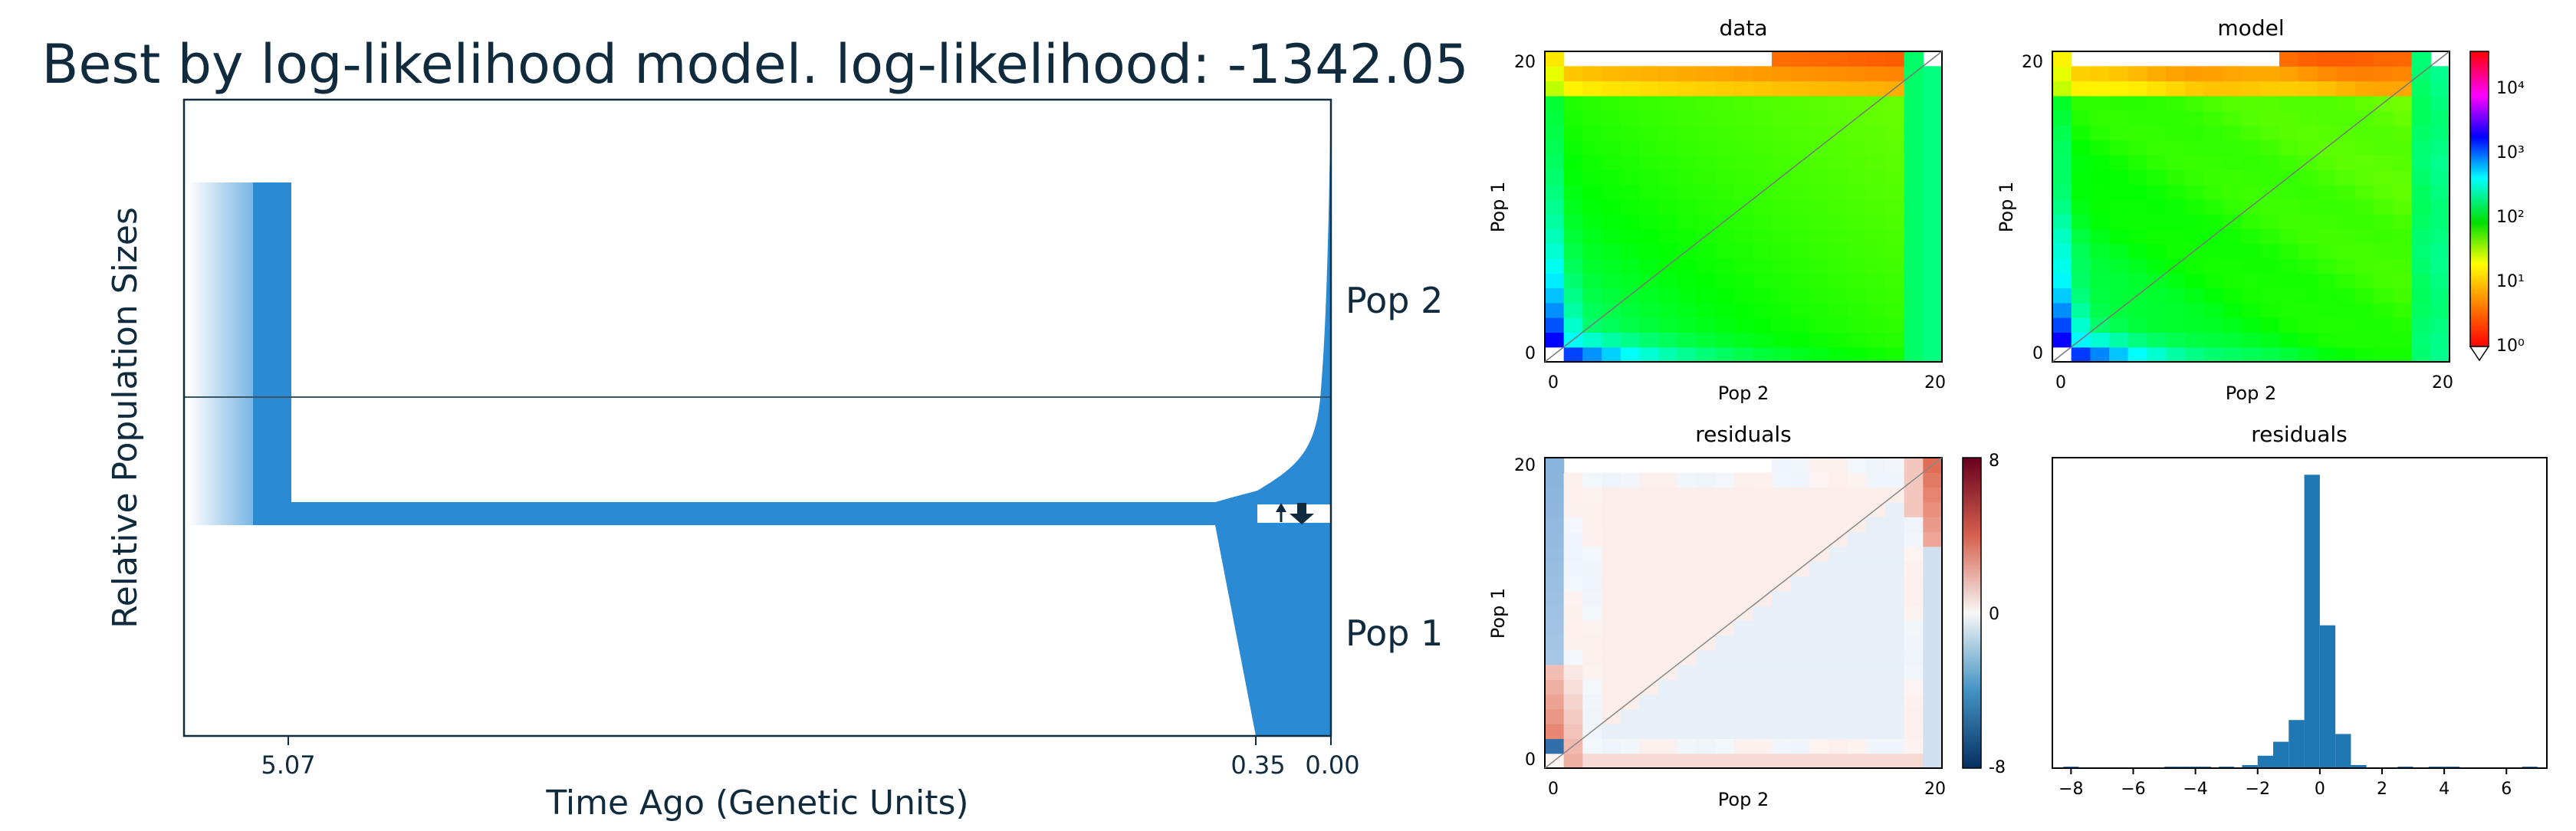 The width and height of the screenshot is (2576, 831). What do you see at coordinates (2511, 88) in the screenshot?
I see `colorbar-tick: 10⁴` at bounding box center [2511, 88].